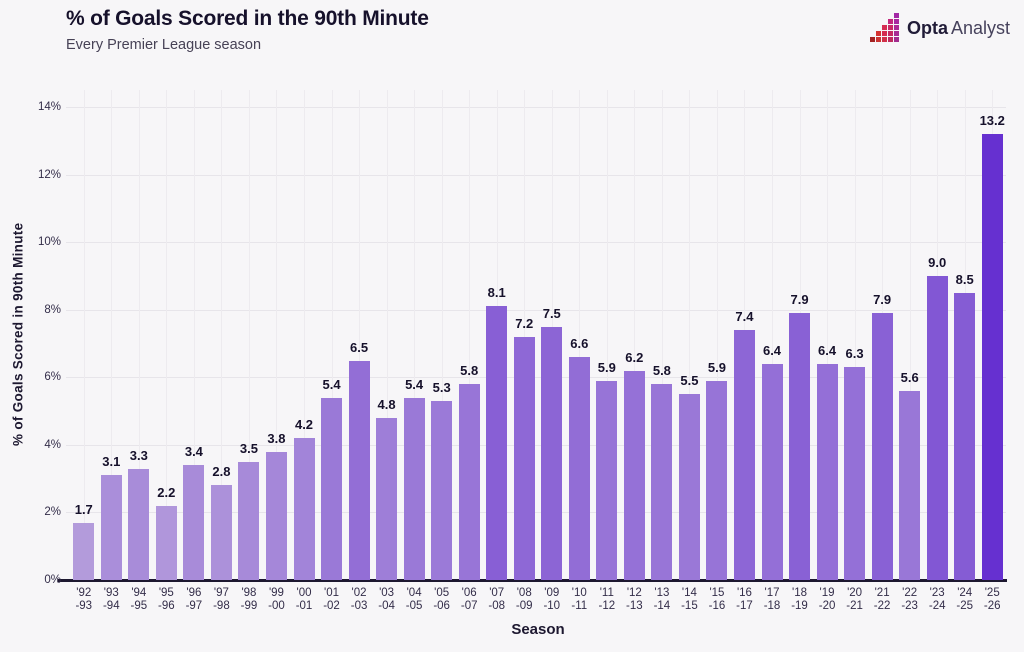 Image resolution: width=1024 pixels, height=652 pixels. What do you see at coordinates (166, 593) in the screenshot?
I see `x-tick-line1: '95` at bounding box center [166, 593].